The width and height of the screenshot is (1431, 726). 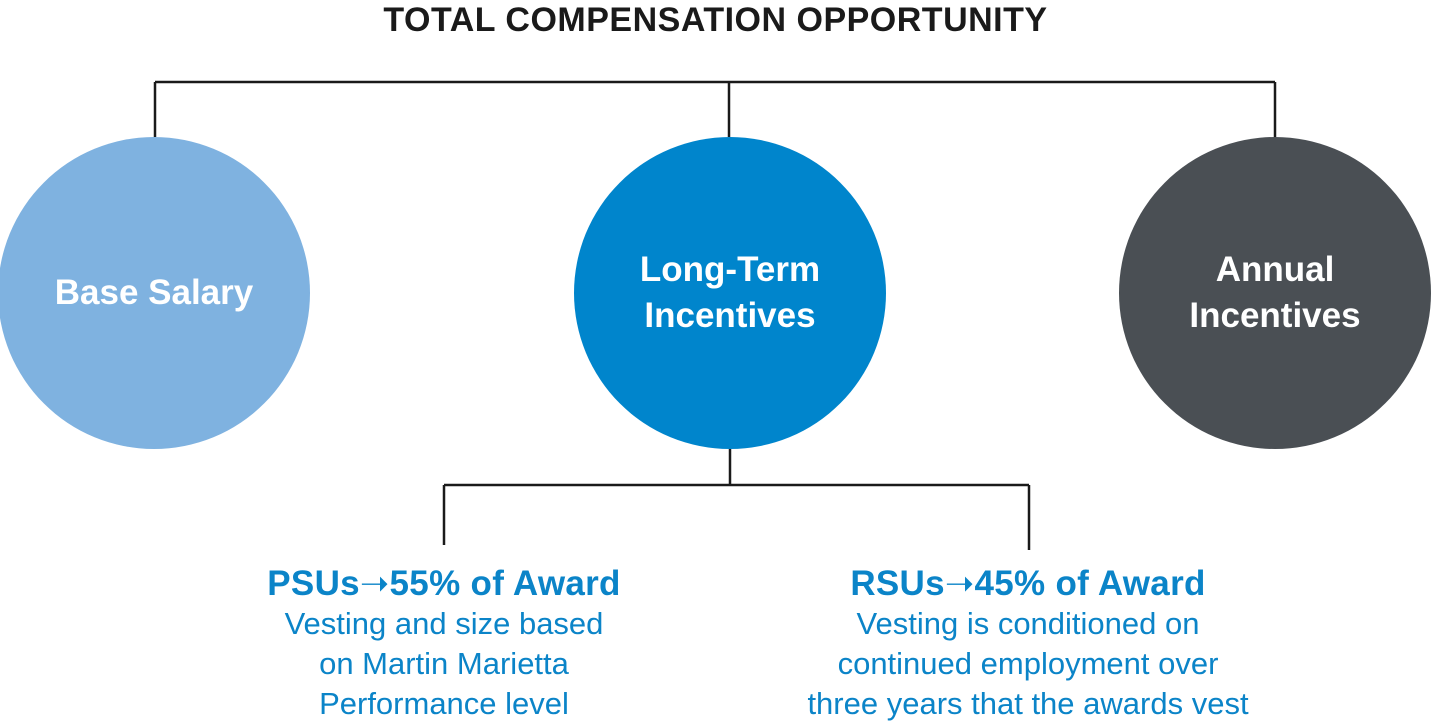 I want to click on long-term-incentives-circle: Long-Term Incentives, so click(x=730, y=293).